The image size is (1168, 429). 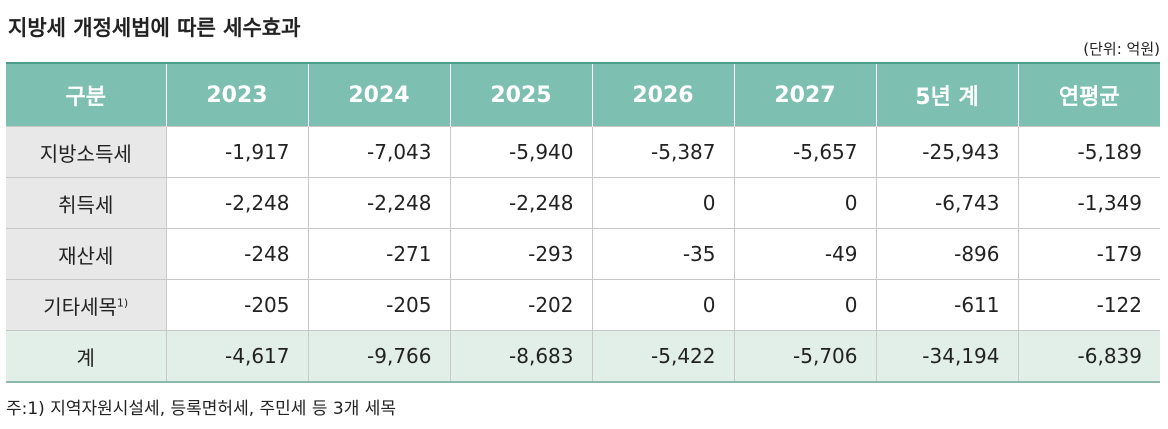 What do you see at coordinates (947, 254) in the screenshot?
I see `cell: -896` at bounding box center [947, 254].